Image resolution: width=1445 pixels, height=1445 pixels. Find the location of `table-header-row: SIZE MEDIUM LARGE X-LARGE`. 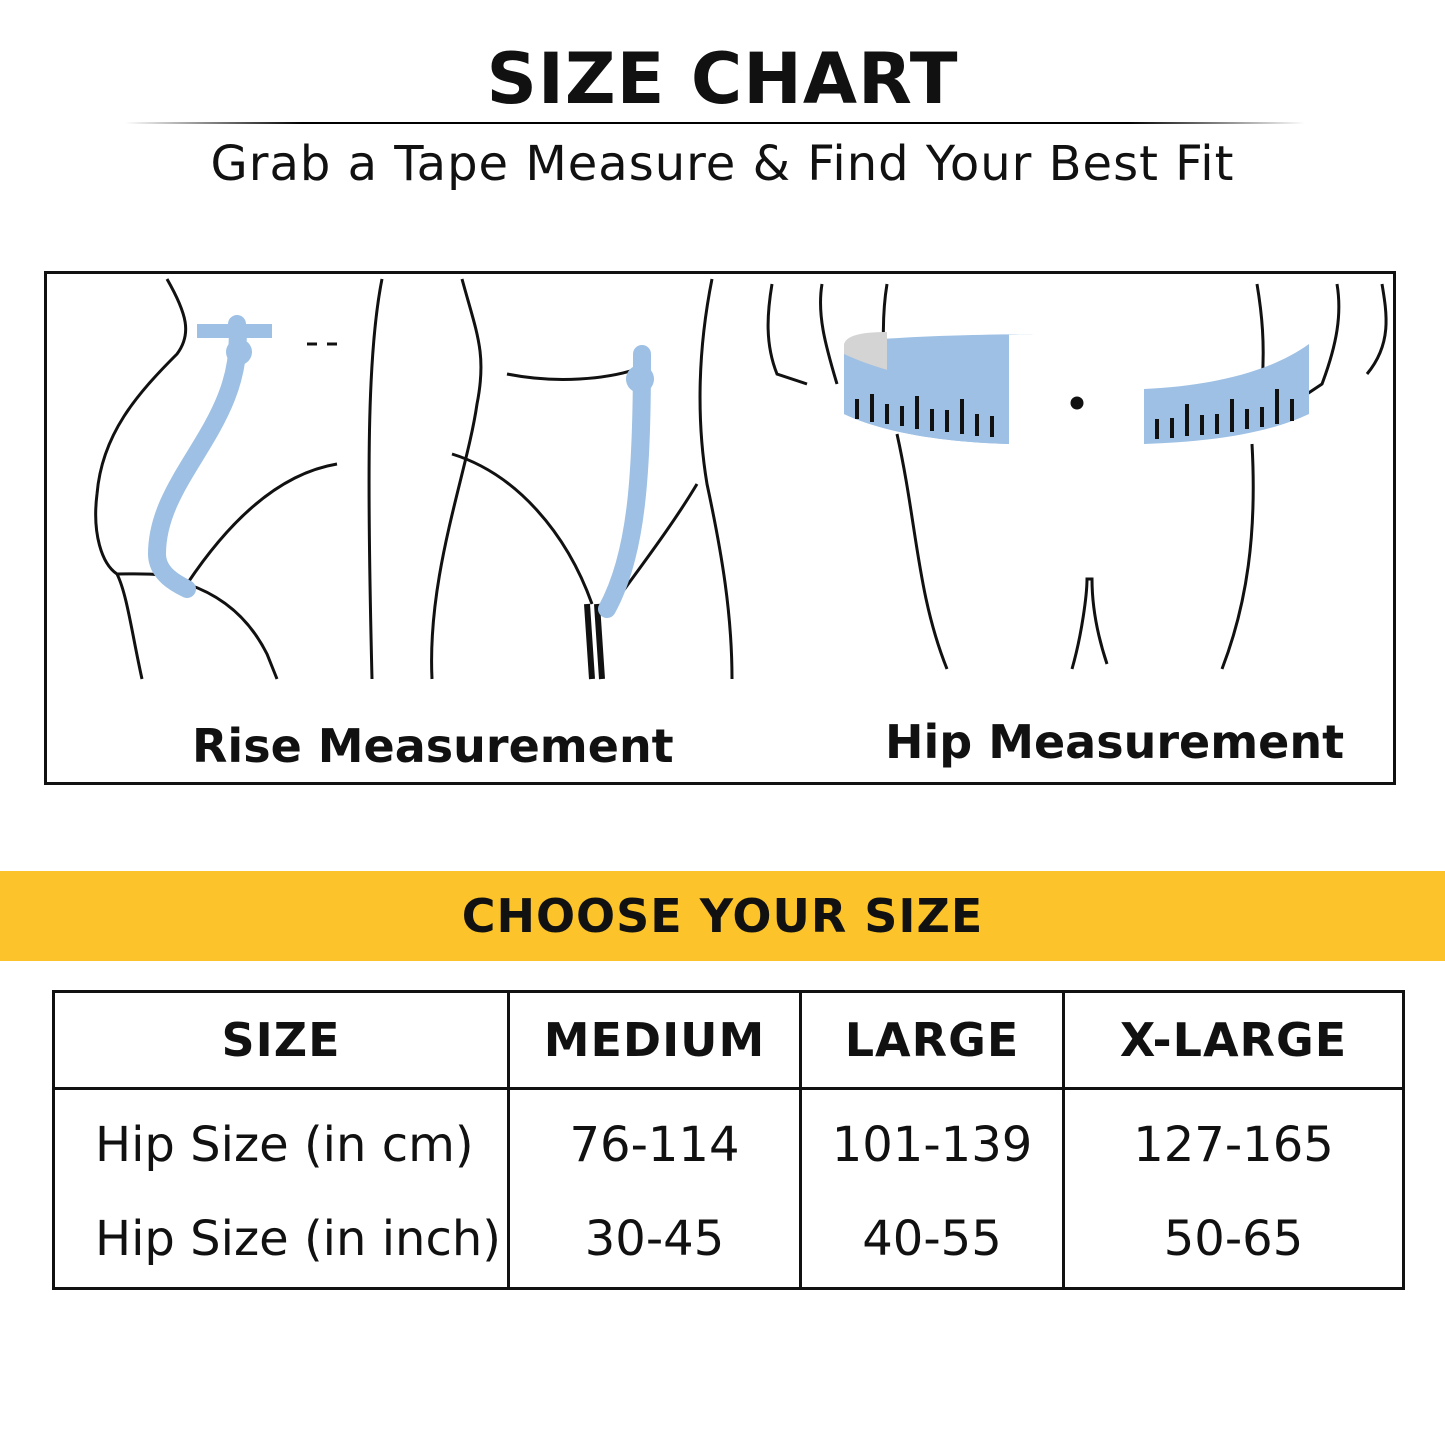

table-header-row: SIZE MEDIUM LARGE X-LARGE is located at coordinates (728, 1040).